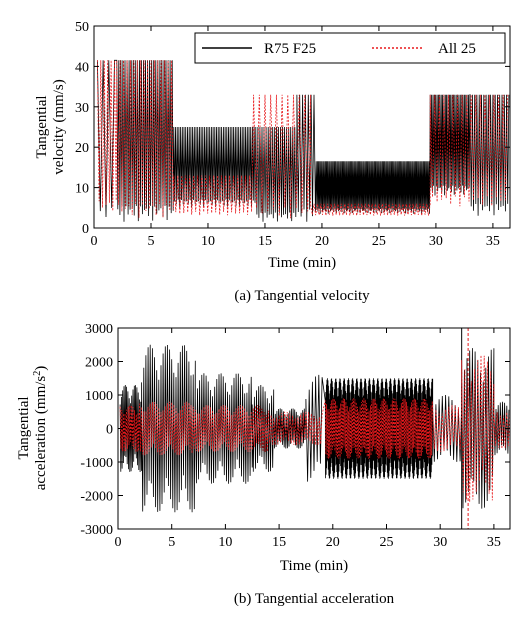  I want to click on y-tick-label: 1000, so click(99, 396).